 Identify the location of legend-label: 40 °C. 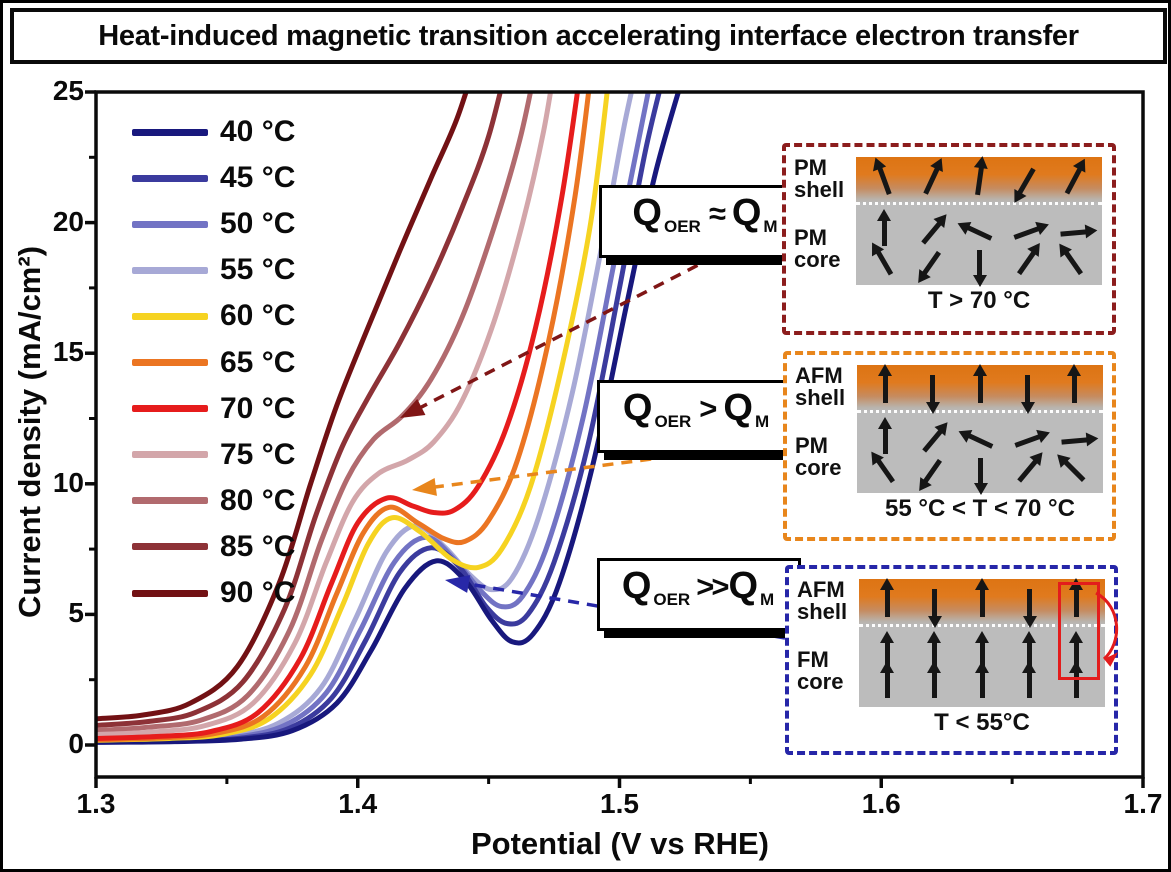
(258, 131).